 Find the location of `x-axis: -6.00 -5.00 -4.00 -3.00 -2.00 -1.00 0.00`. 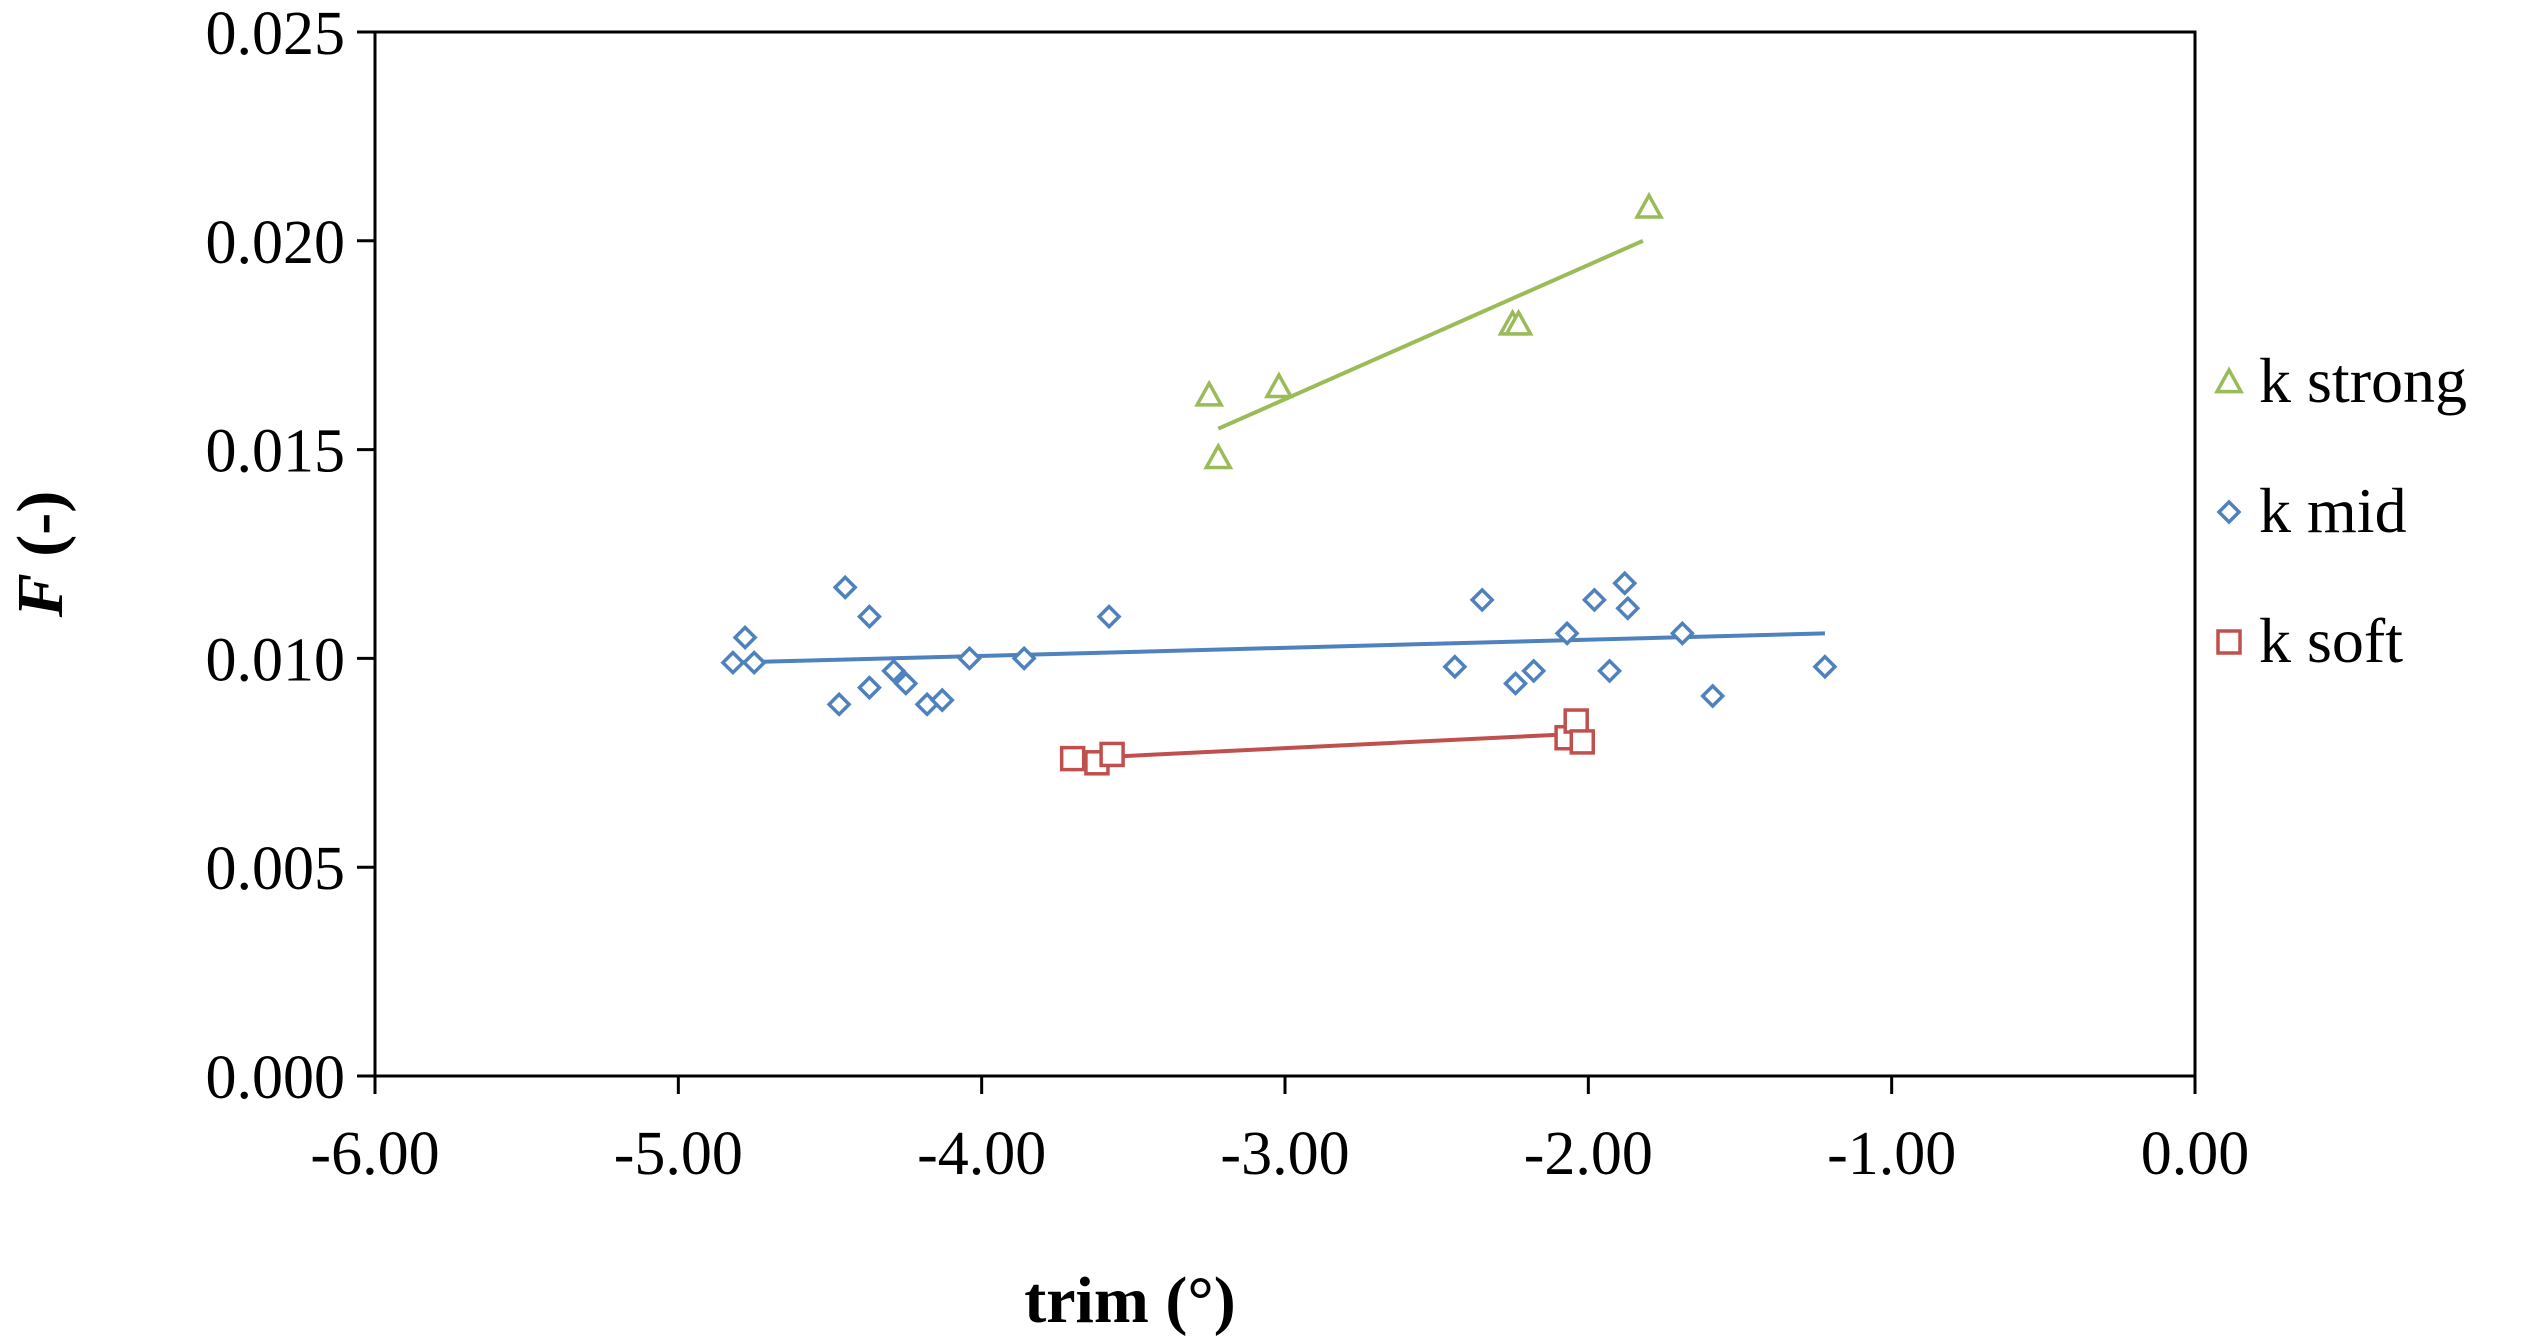

x-axis: -6.00 -5.00 -4.00 -3.00 -2.00 -1.00 0.00 is located at coordinates (1279, 1132).